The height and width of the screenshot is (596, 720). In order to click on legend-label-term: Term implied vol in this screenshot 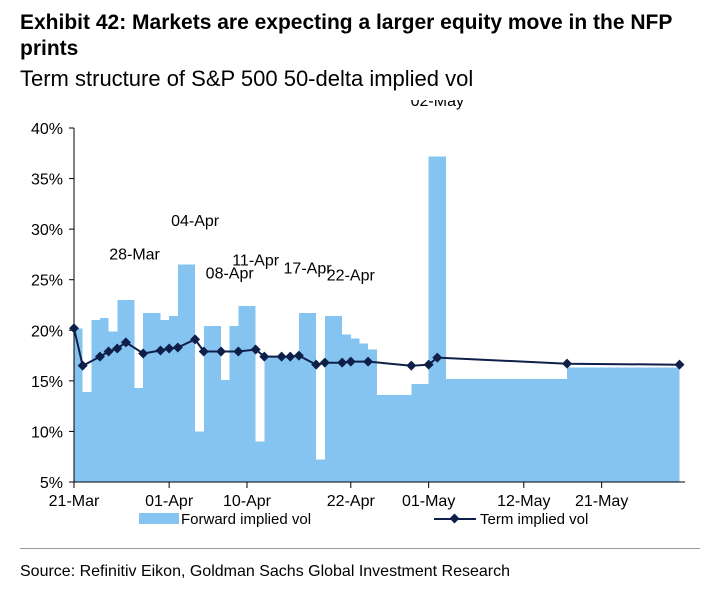, I will do `click(534, 519)`.